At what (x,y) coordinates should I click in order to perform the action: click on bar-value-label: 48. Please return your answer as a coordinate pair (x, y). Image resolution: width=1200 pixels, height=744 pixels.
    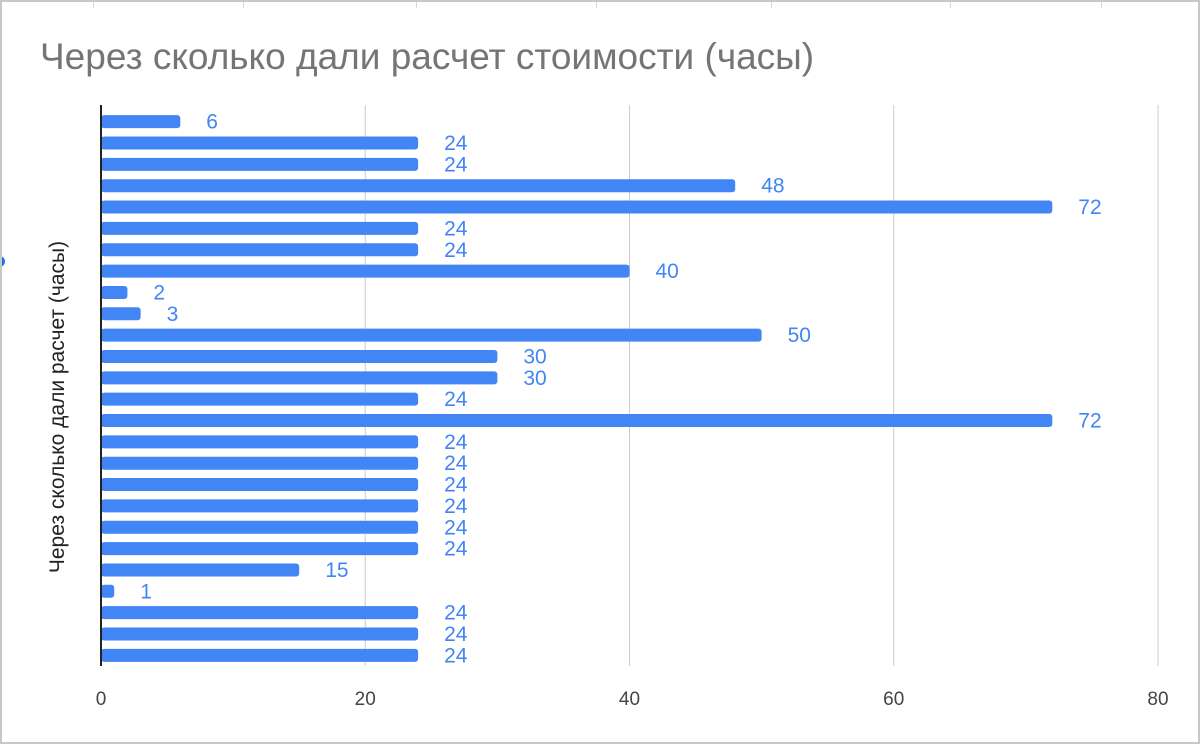
    Looking at the image, I should click on (772, 186).